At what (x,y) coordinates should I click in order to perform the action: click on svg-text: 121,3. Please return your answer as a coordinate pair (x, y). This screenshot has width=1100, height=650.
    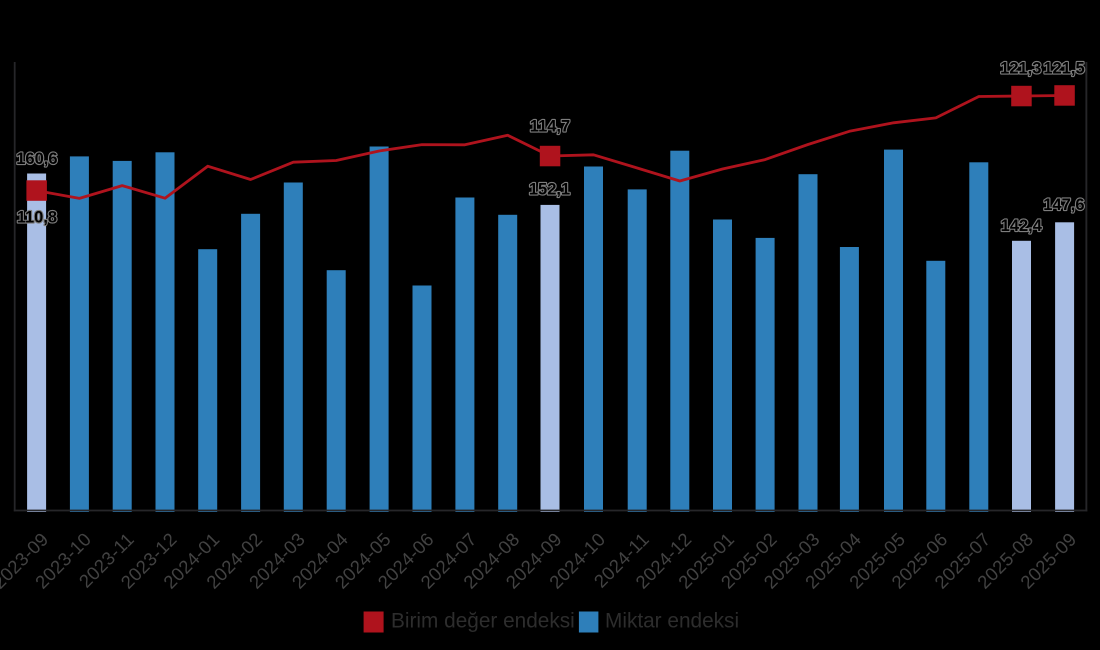
    Looking at the image, I should click on (1020, 69).